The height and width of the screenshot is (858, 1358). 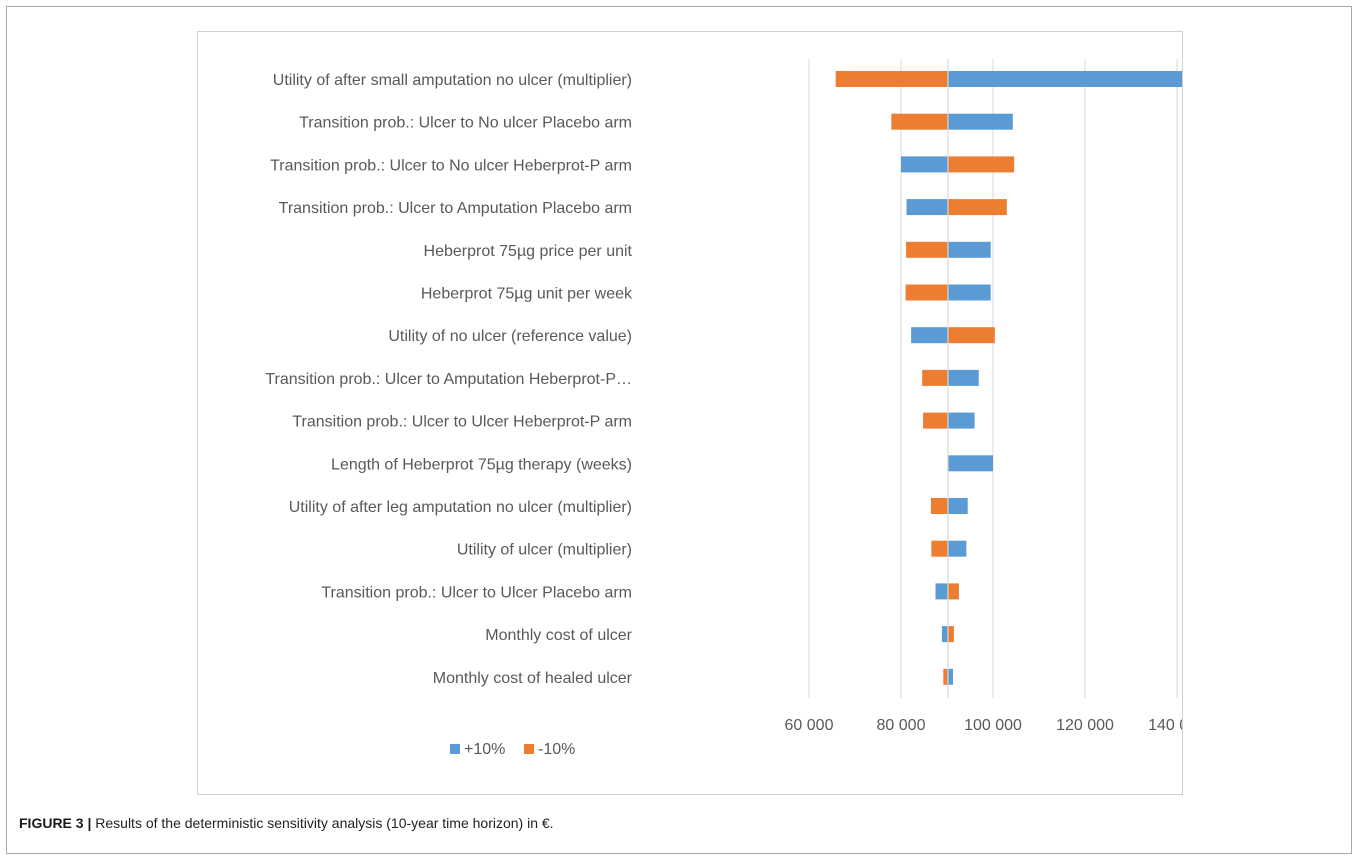 I want to click on legend-item-minus: -10%, so click(x=549, y=750).